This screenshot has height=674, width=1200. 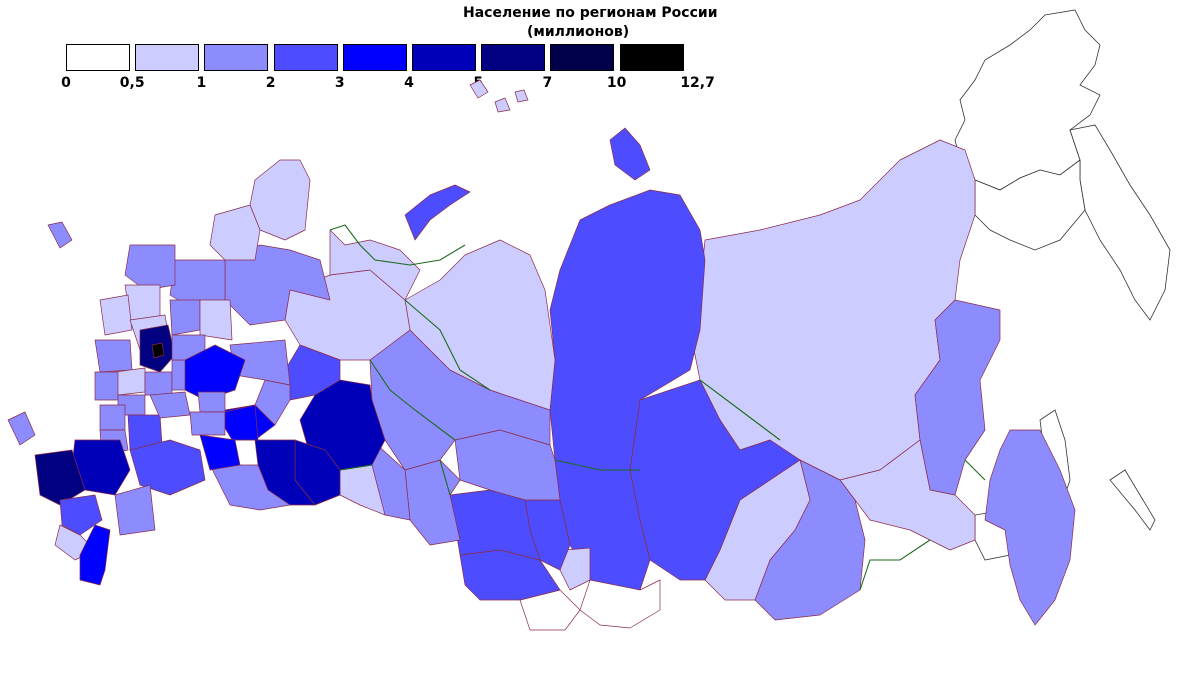 I want to click on legend-tick-label: 0,5, so click(x=132, y=83).